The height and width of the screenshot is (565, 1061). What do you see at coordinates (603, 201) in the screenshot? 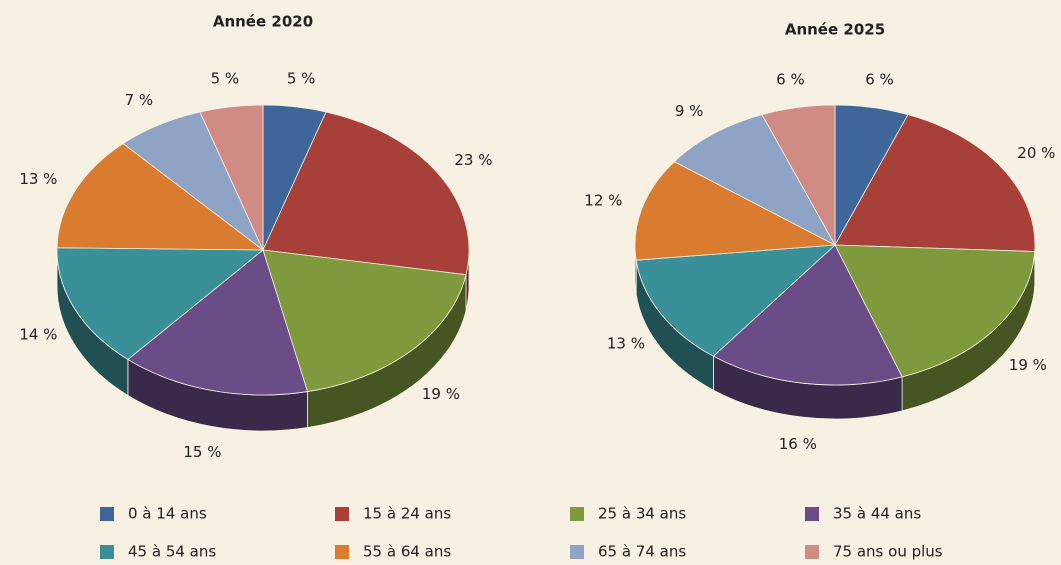
I see `data-label: 12 %` at bounding box center [603, 201].